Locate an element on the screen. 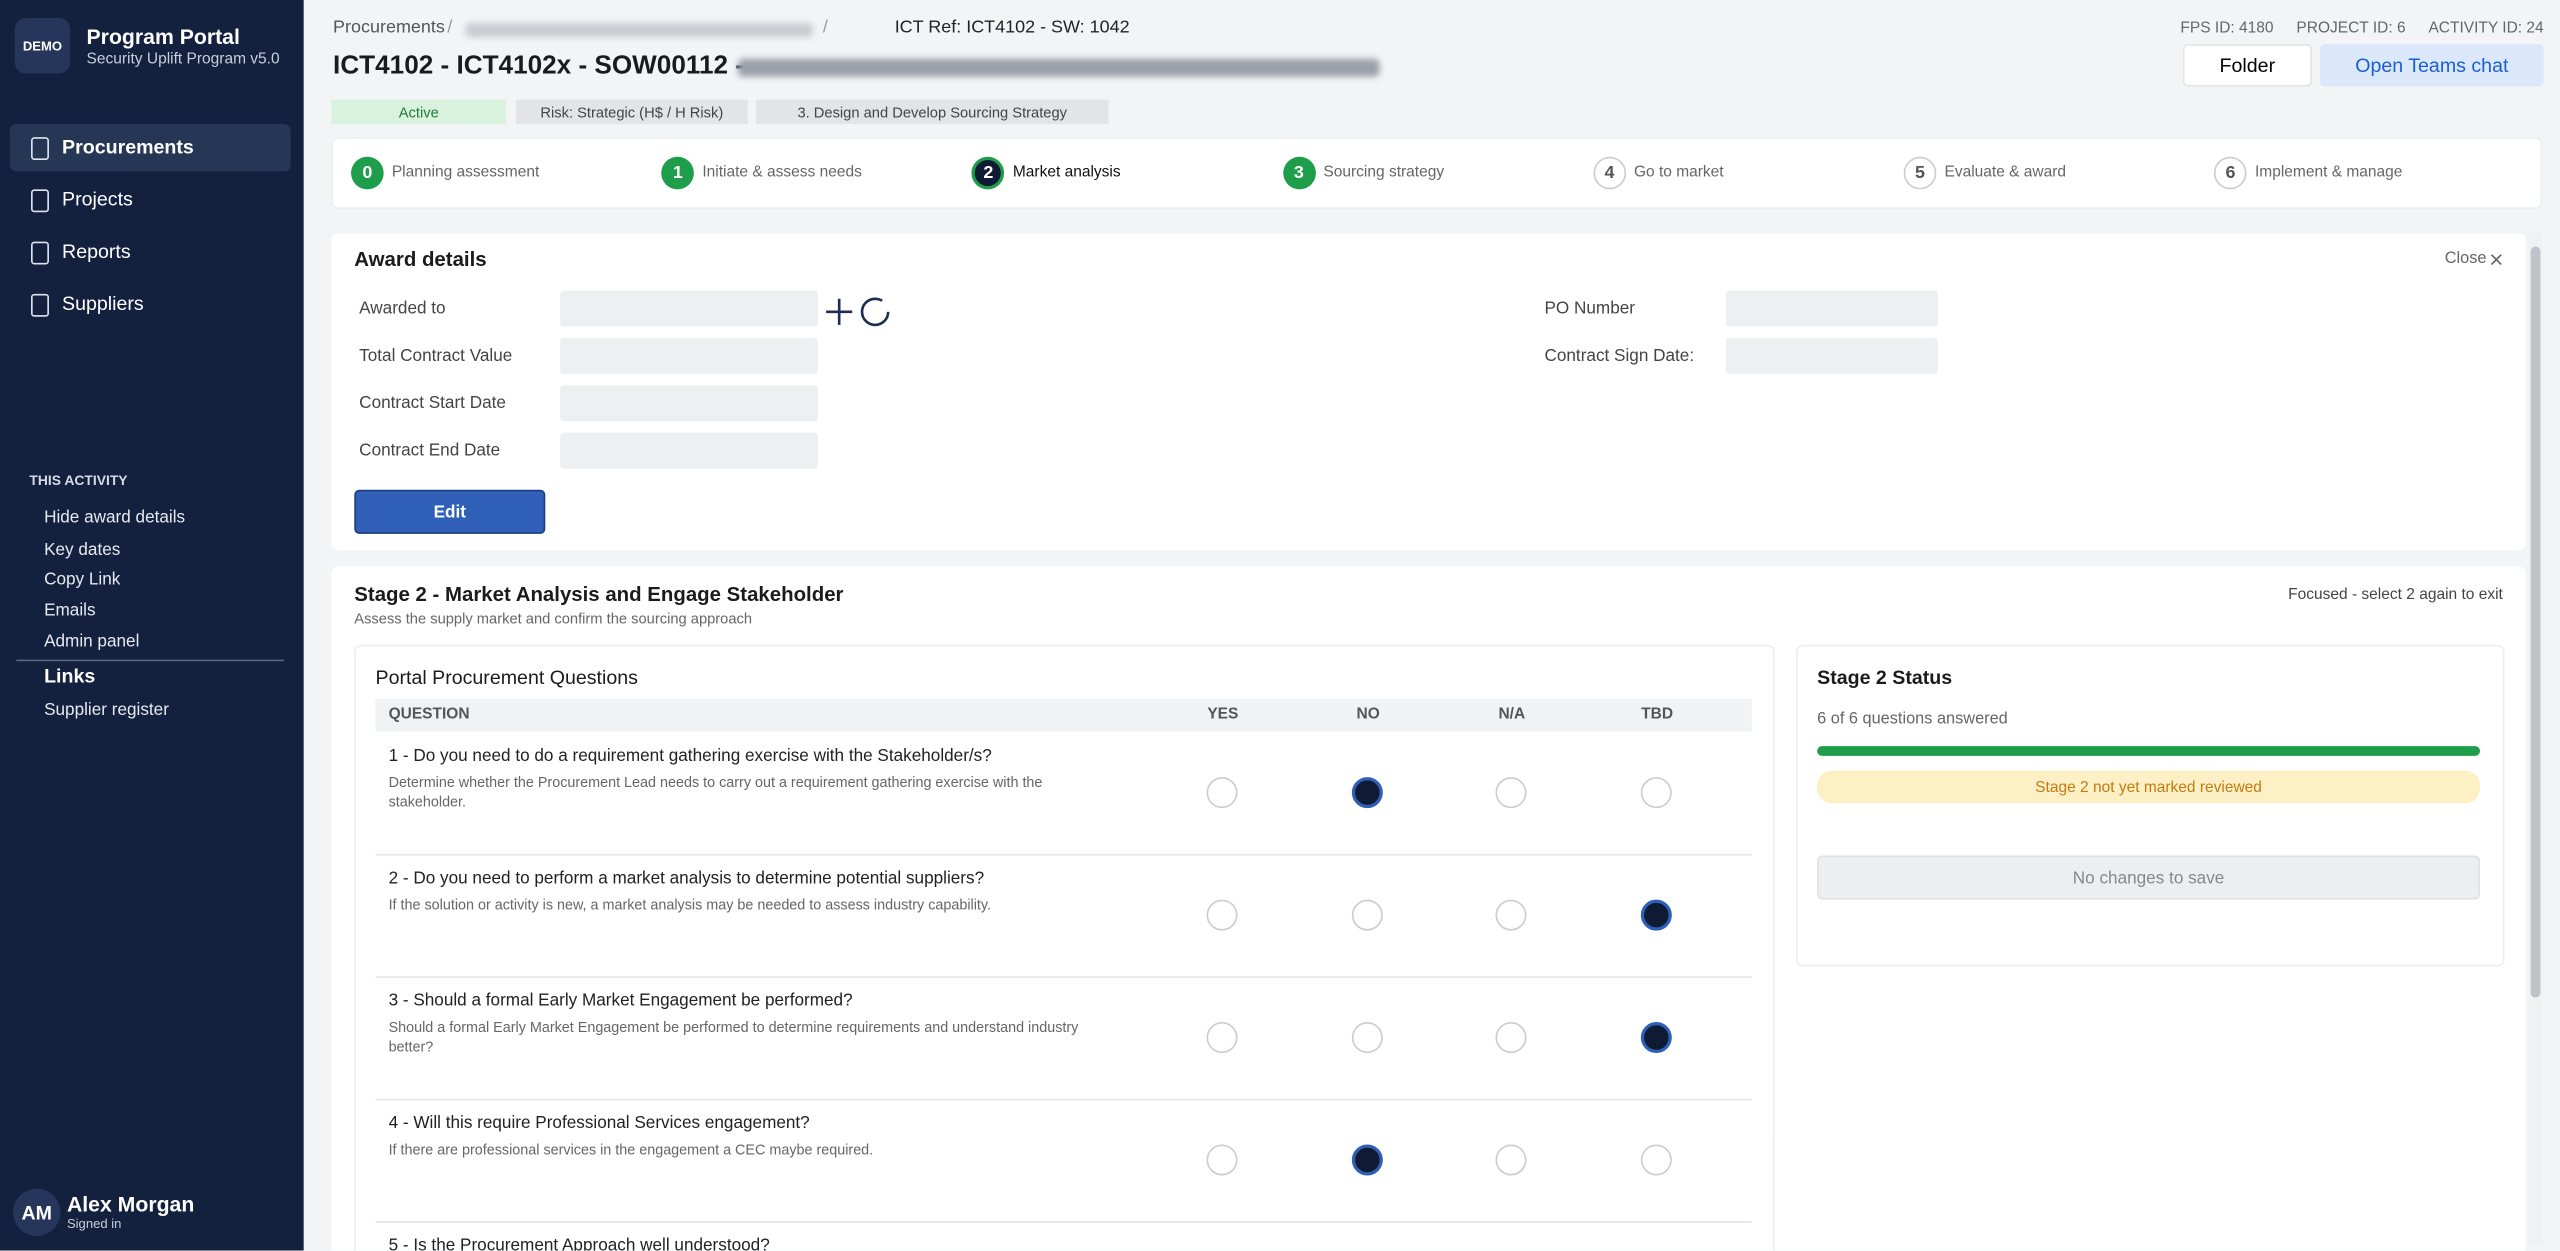  nav-label: Reports is located at coordinates (96, 251).